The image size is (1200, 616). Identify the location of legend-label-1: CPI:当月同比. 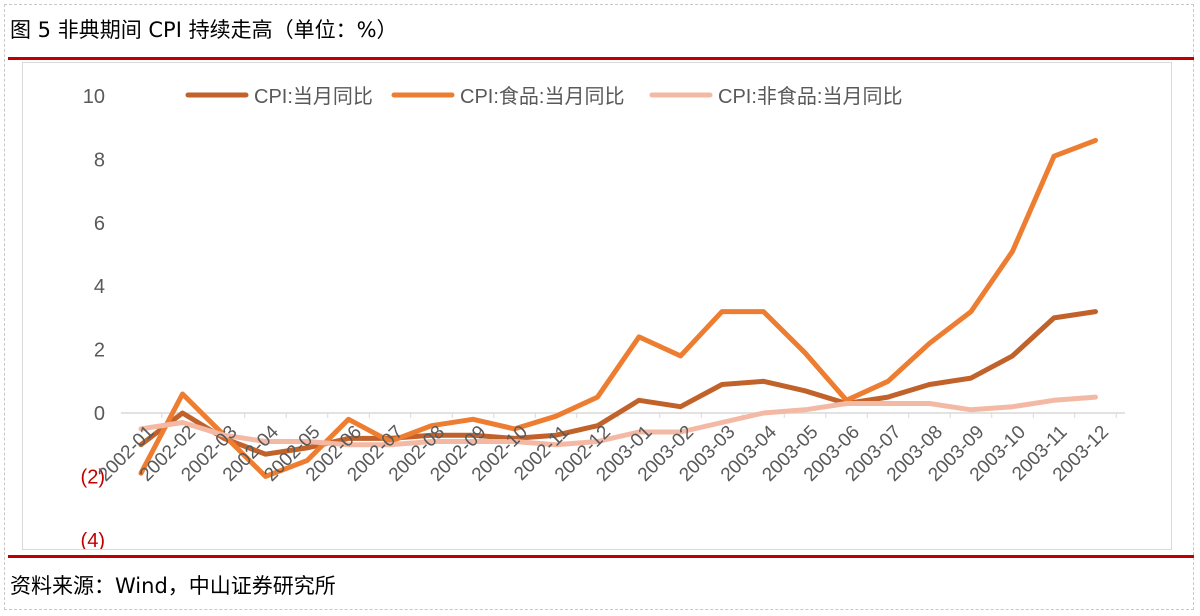
(313, 96).